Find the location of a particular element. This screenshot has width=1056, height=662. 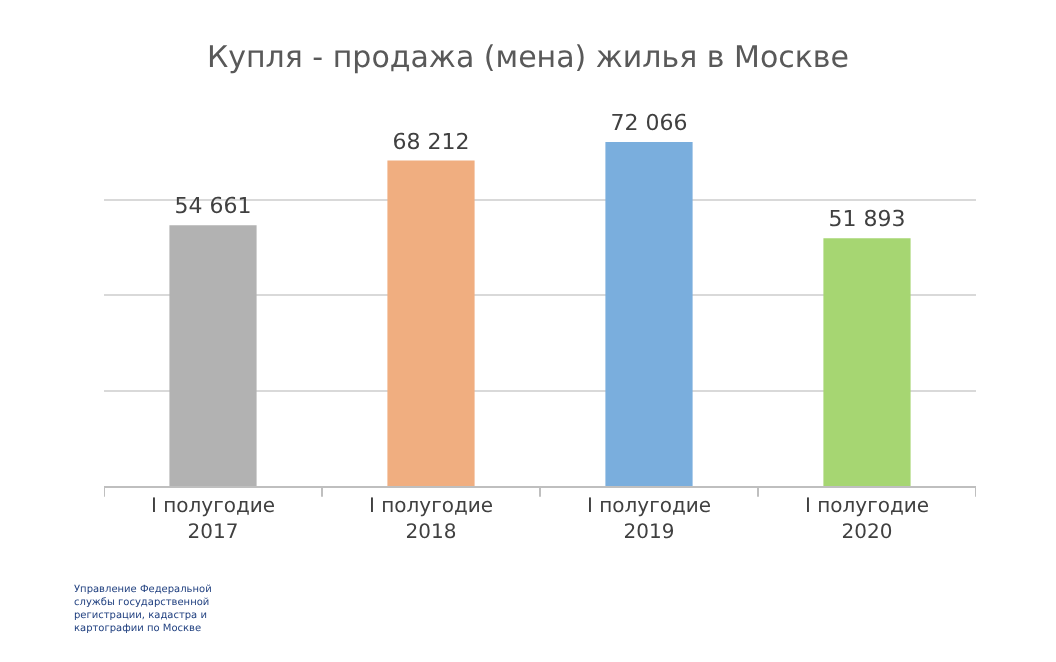

data-label: 72 066 is located at coordinates (649, 123).